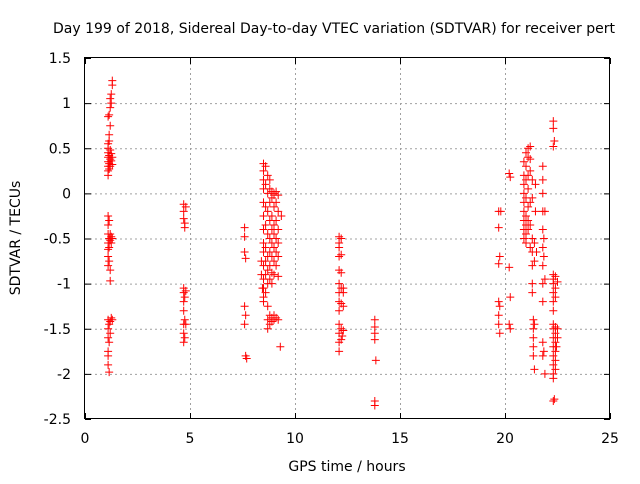  Describe the element at coordinates (505, 439) in the screenshot. I see `x-tick-label: 20` at that location.